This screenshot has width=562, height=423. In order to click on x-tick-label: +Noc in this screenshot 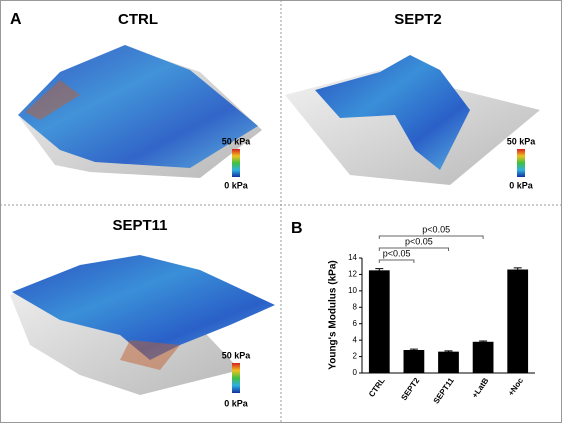, I will do `click(515, 387)`.